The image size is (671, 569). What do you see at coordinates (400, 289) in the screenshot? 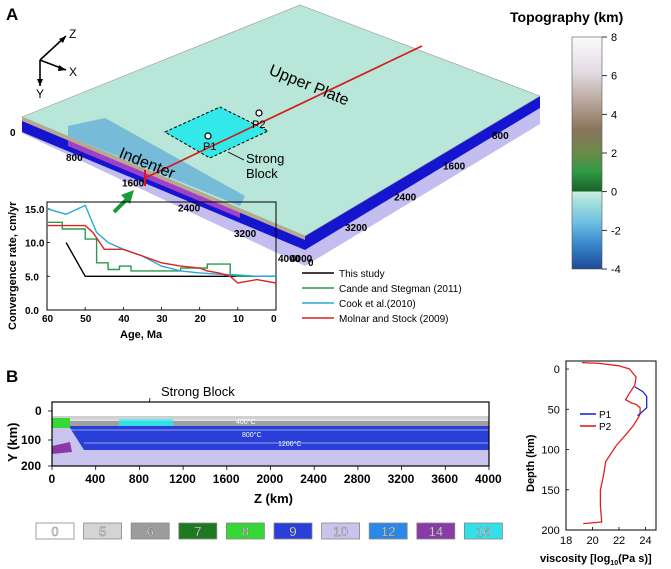
I see `conv-legend-label: Cande and Stegman (2011)` at bounding box center [400, 289].